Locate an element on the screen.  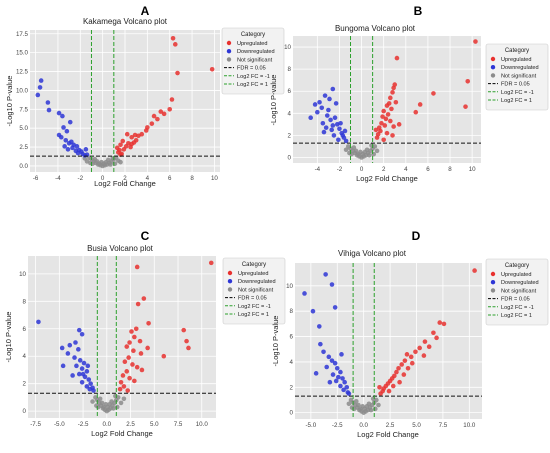
plot-background is located at coordinates (388, 341).